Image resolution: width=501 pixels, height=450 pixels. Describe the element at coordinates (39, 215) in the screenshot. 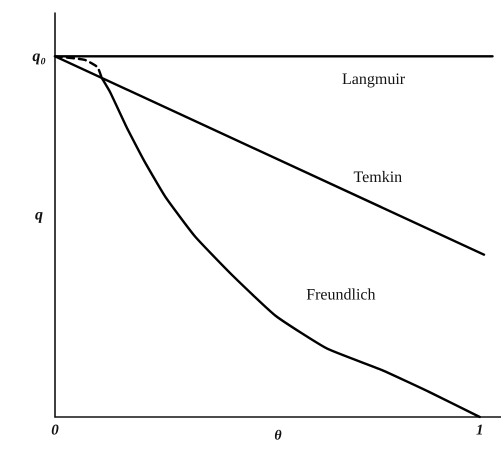

I see `y-axis-title: q` at that location.